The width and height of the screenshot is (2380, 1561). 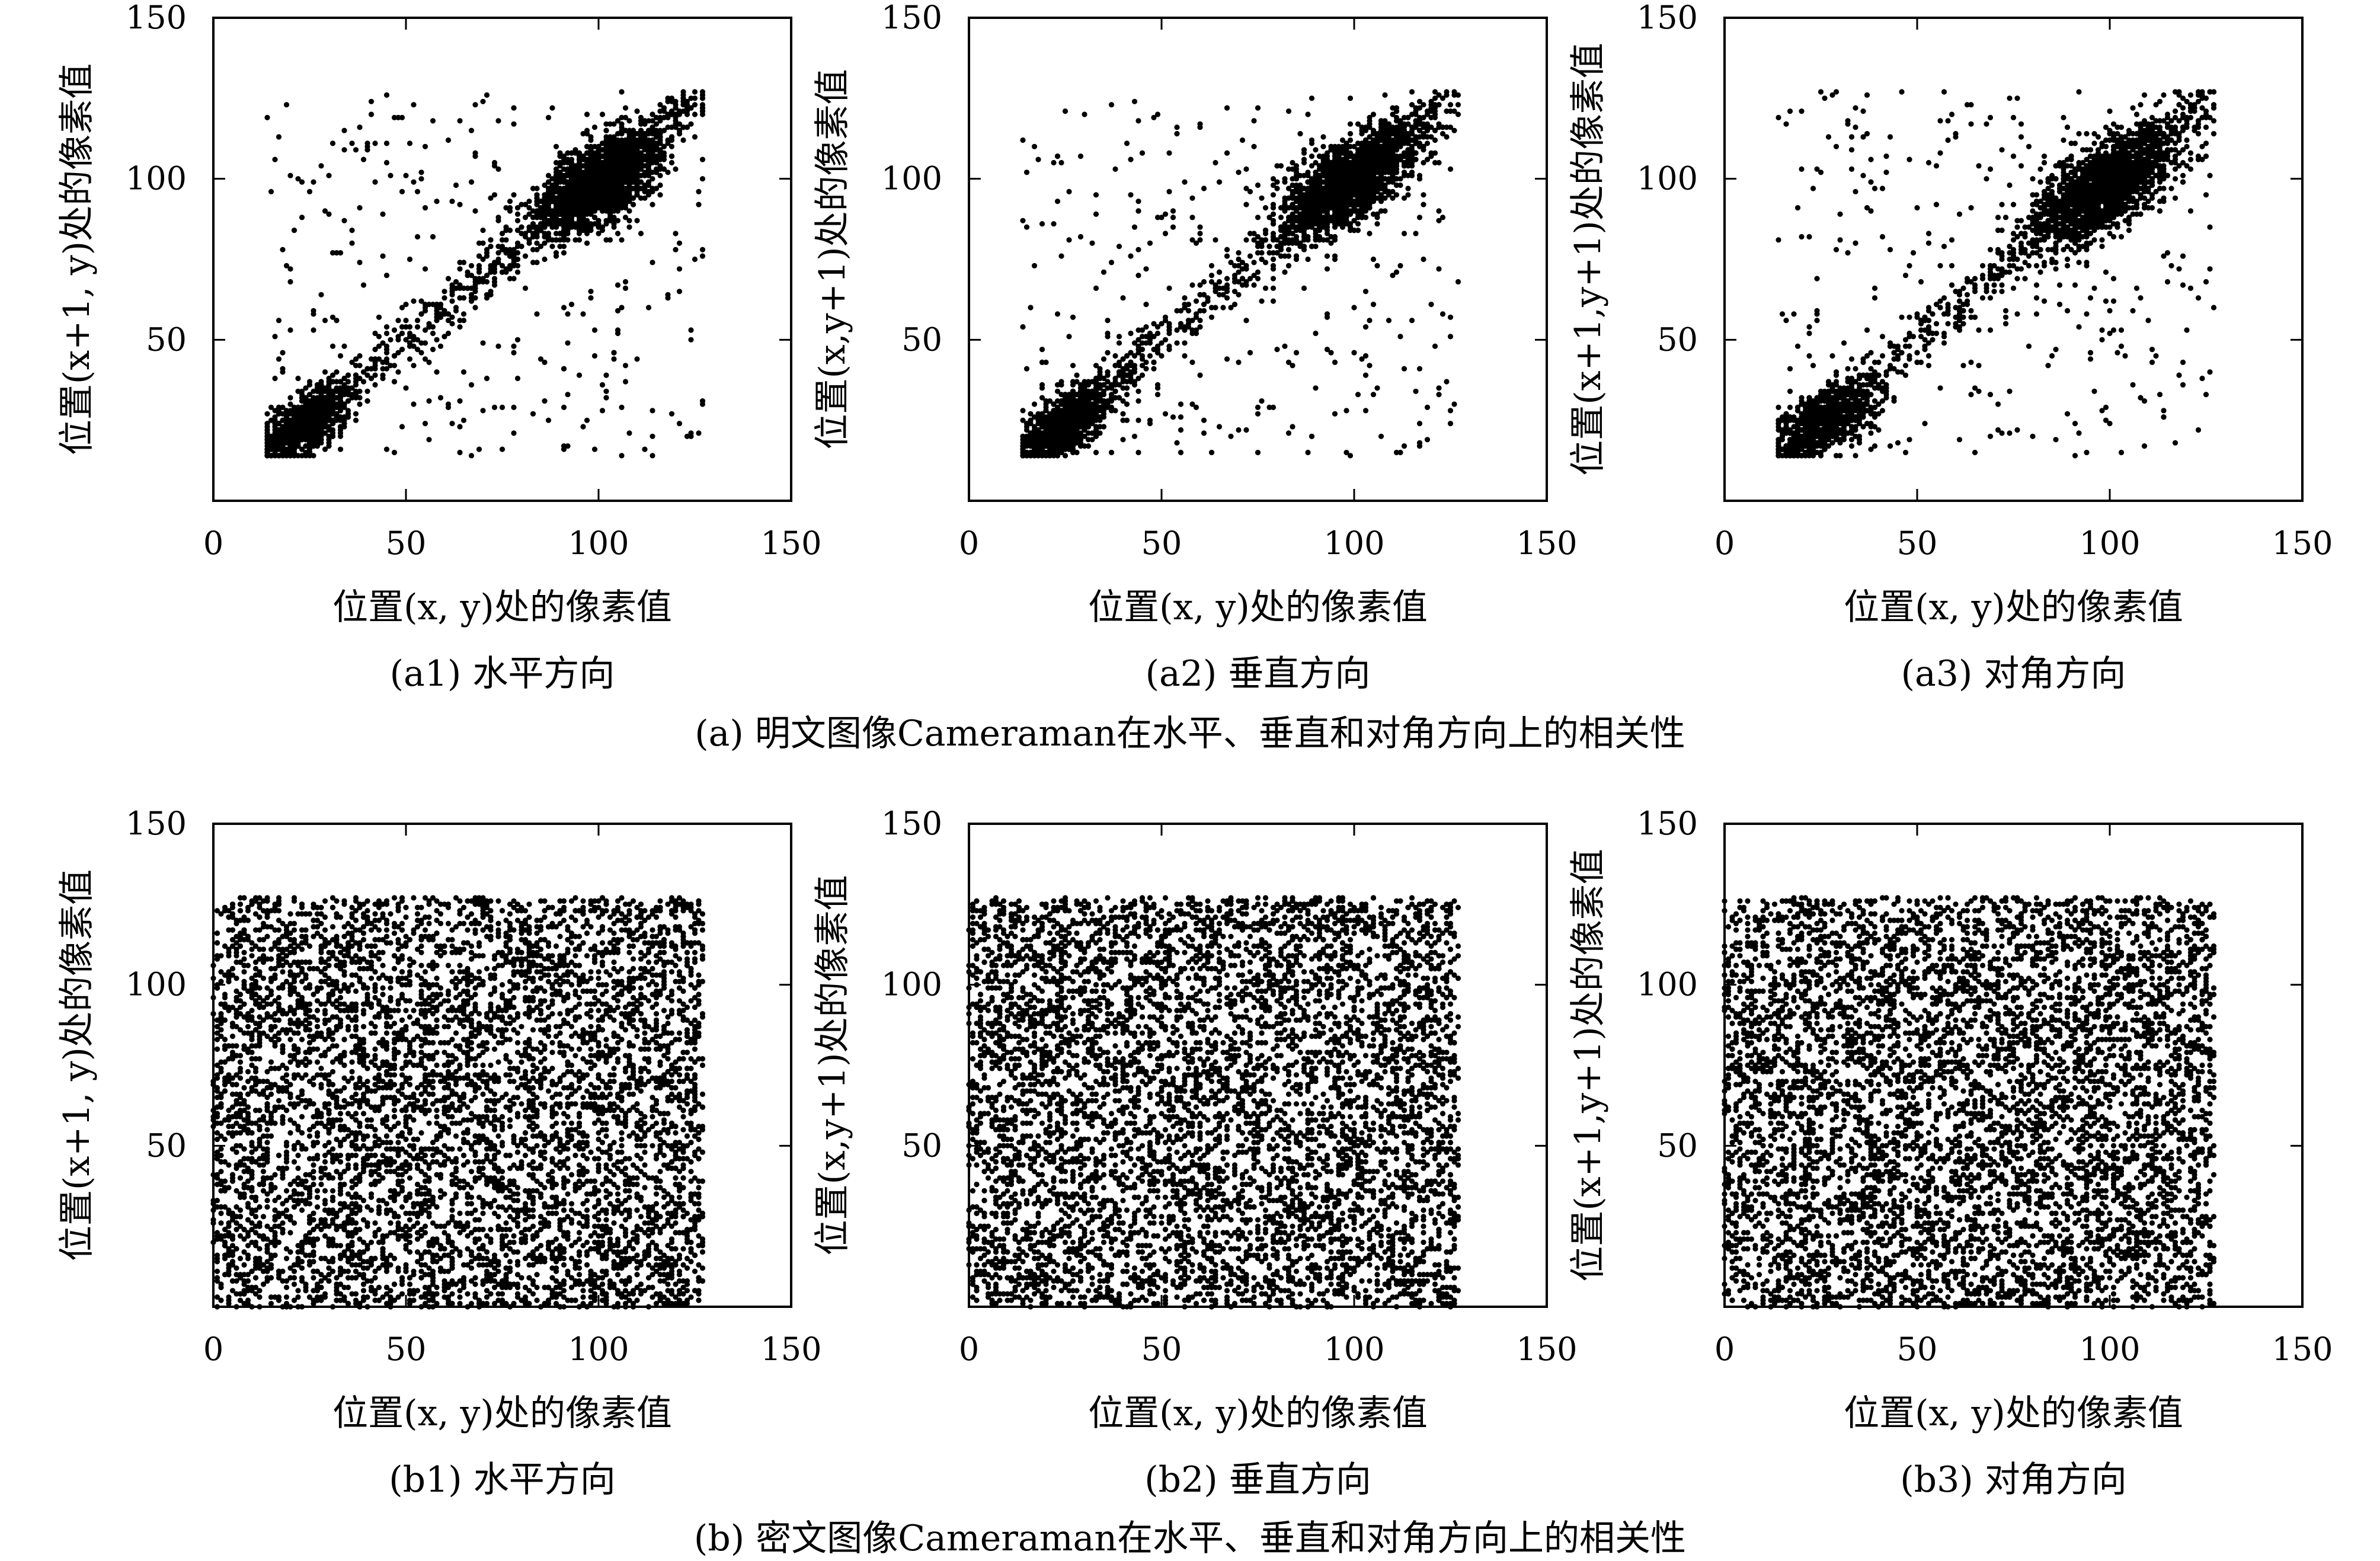 What do you see at coordinates (156, 18) in the screenshot?
I see `y-tick-label: 150` at bounding box center [156, 18].